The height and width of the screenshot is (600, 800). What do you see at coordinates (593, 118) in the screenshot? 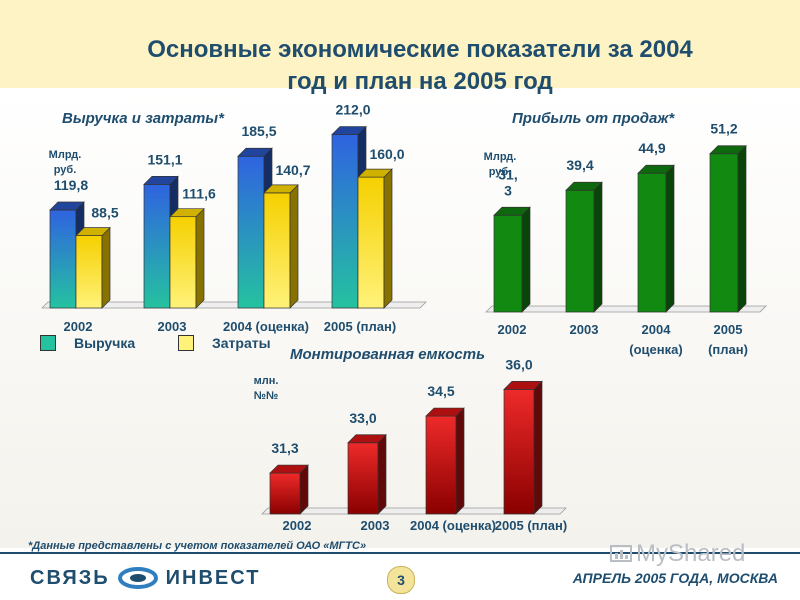
I see `profit-chart-title: Прибыль от продаж*` at bounding box center [593, 118].